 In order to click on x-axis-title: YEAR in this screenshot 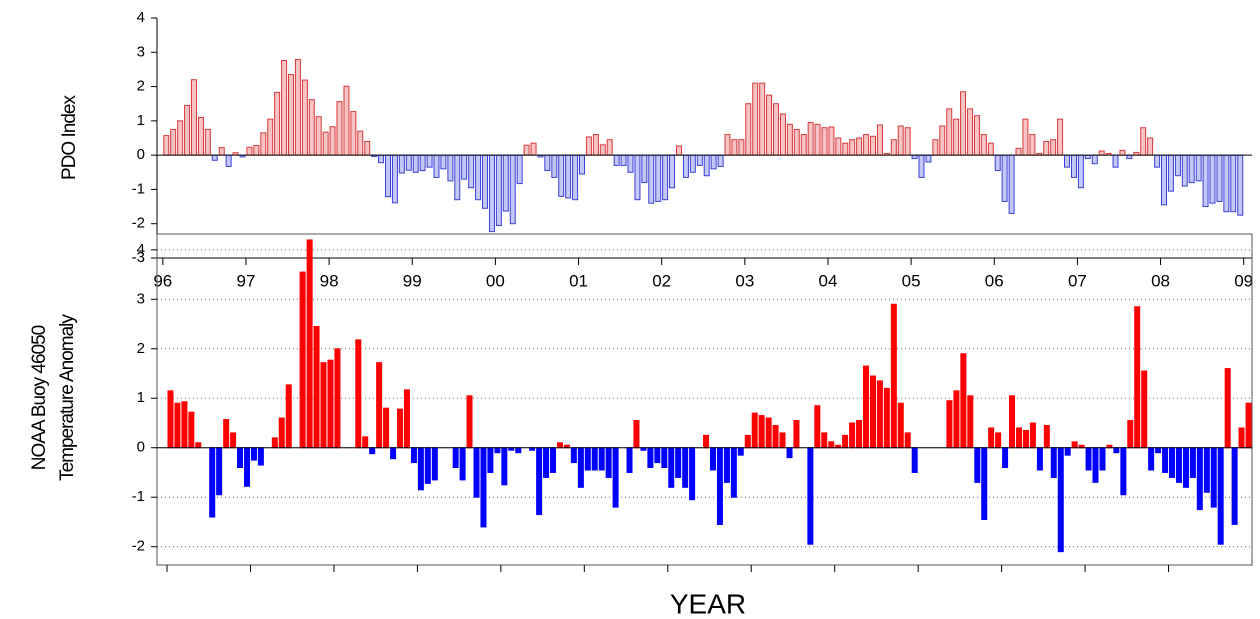, I will do `click(708, 603)`.